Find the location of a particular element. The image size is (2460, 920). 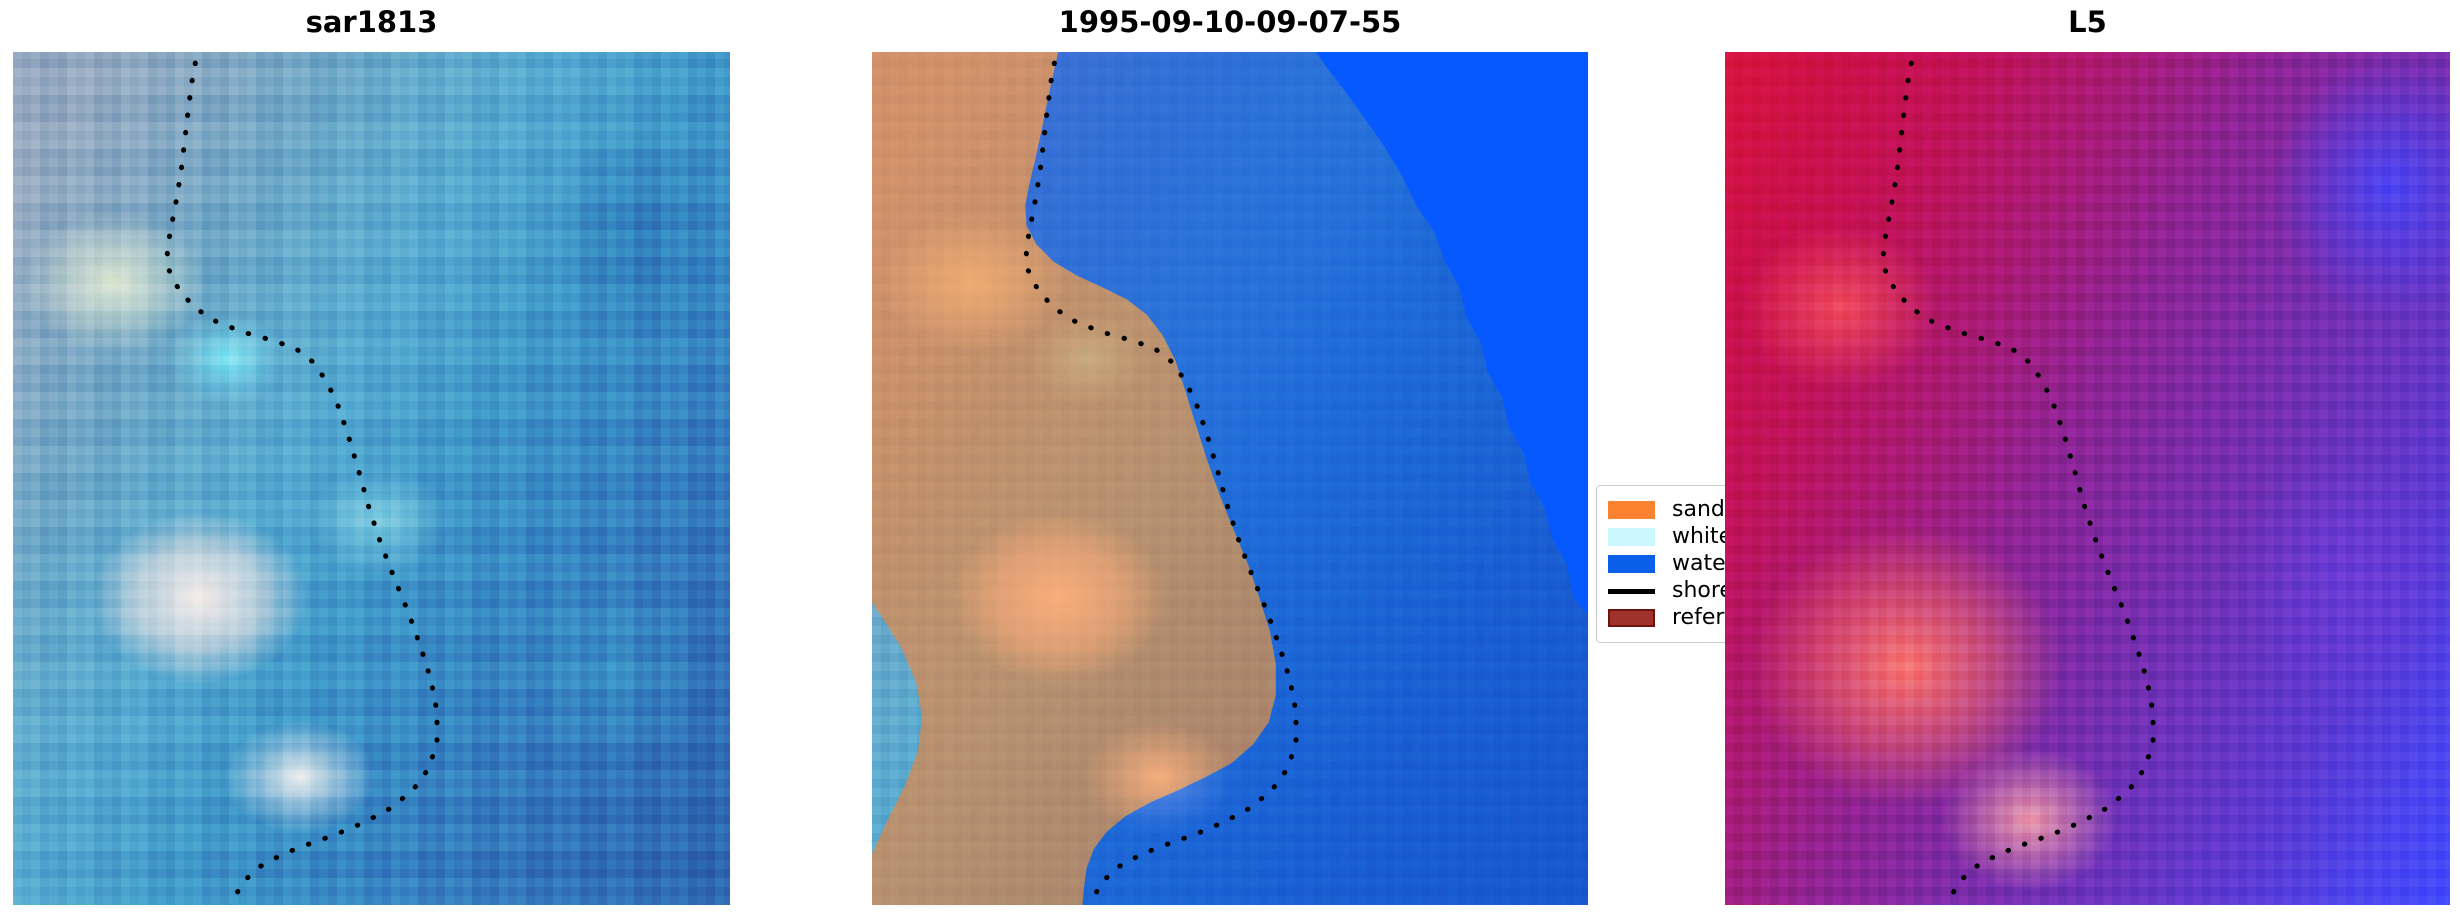

legend-label-sand: sand is located at coordinates (1698, 509).